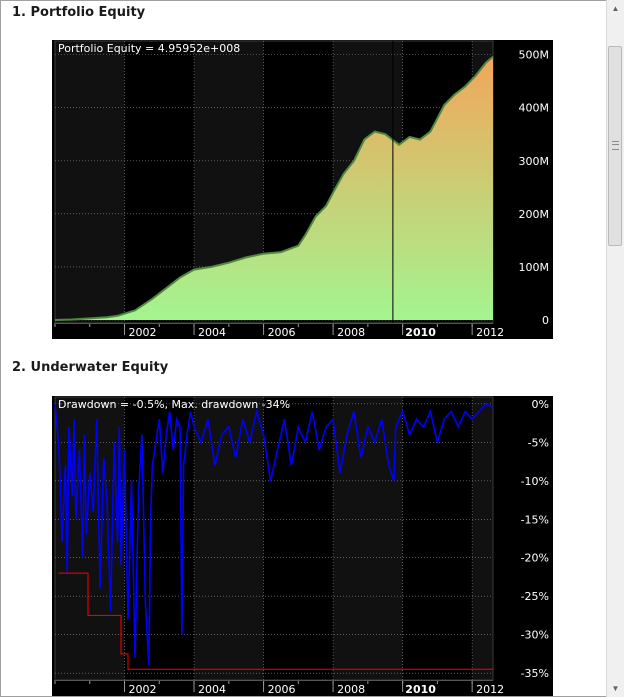 The image size is (624, 697). I want to click on y-tick-label: -20%, so click(535, 558).